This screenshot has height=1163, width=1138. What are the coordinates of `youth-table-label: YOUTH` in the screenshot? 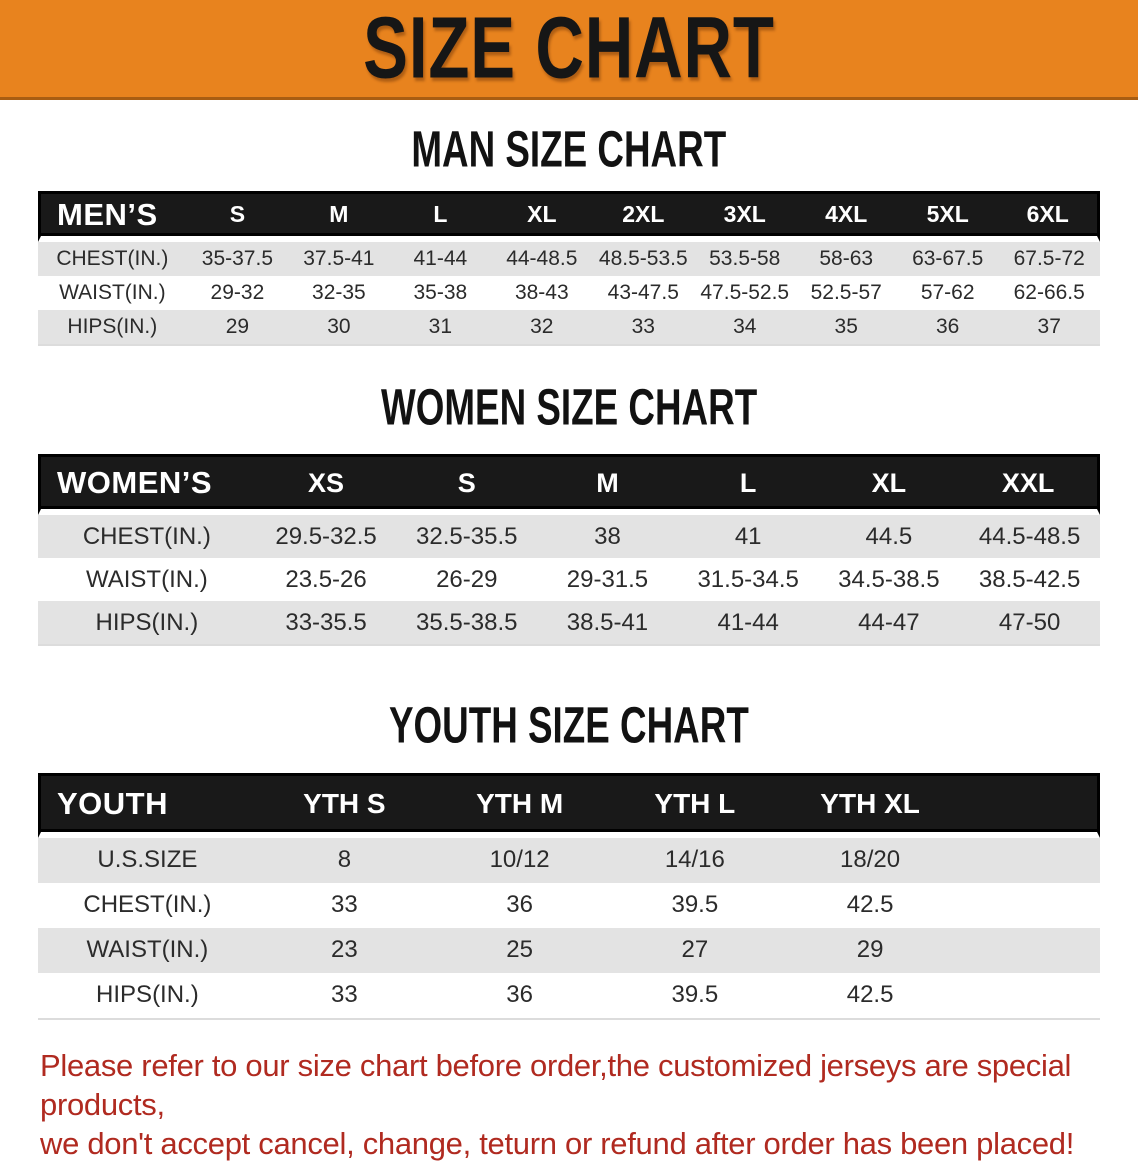 It's located at (147, 805).